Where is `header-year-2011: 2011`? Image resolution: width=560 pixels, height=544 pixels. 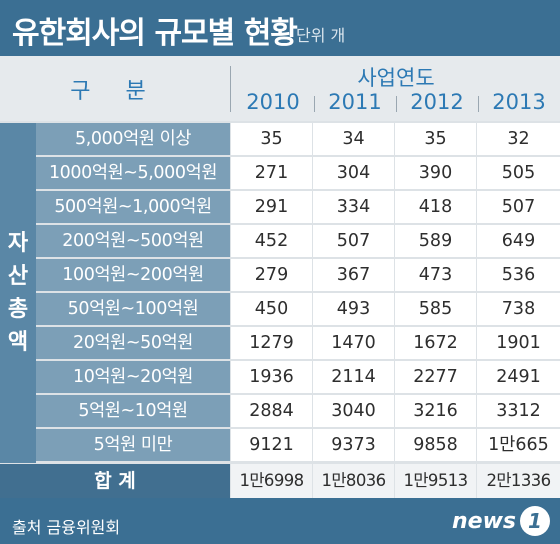
header-year-2011: 2011 is located at coordinates (355, 102).